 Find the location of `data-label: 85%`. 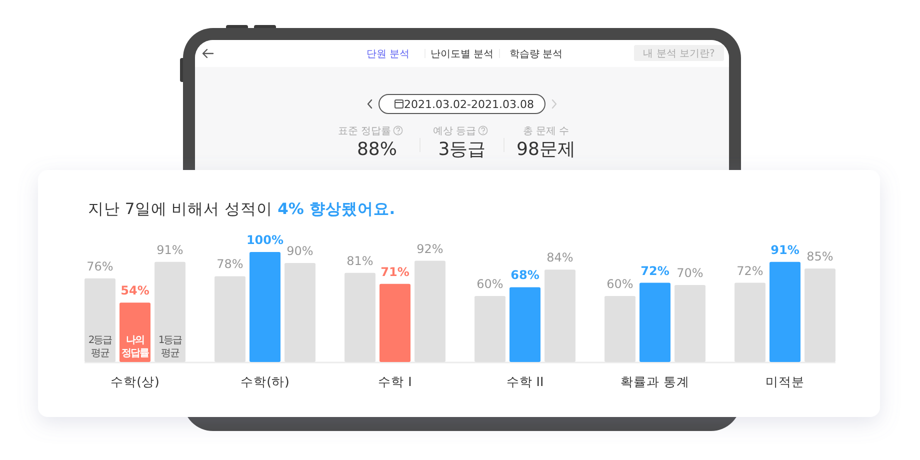

data-label: 85% is located at coordinates (820, 257).